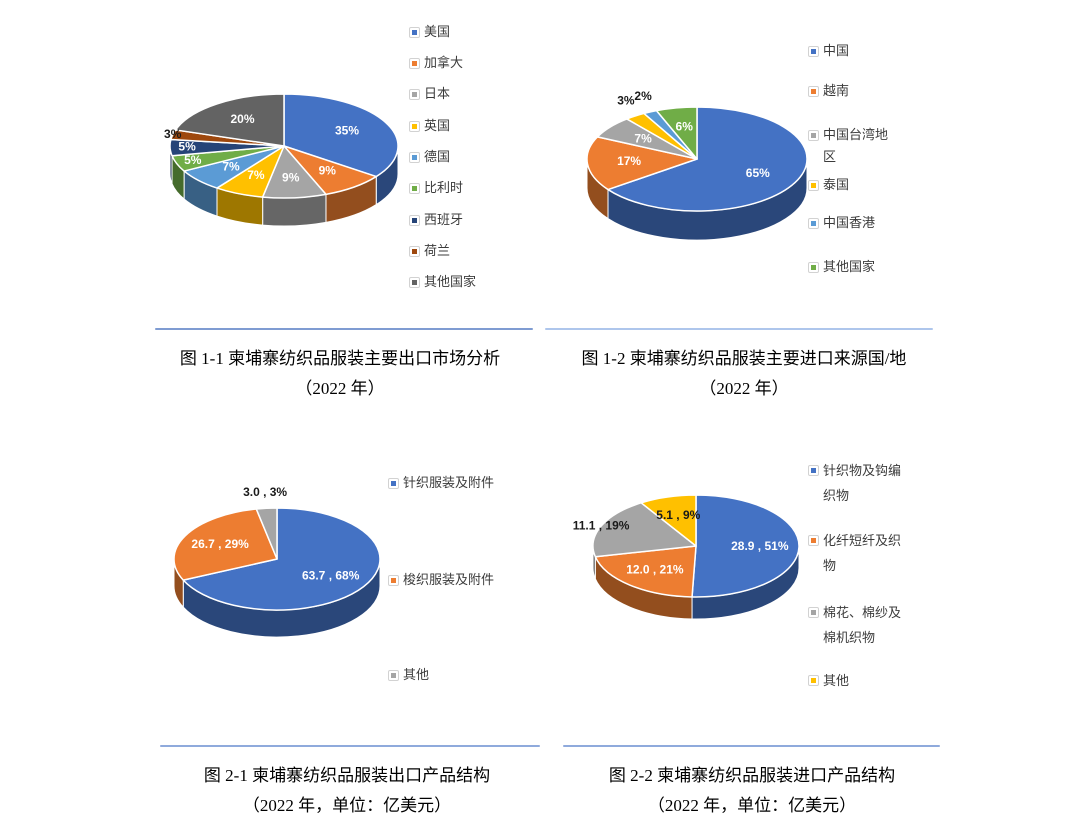 The height and width of the screenshot is (837, 1080). What do you see at coordinates (744, 374) in the screenshot?
I see `figure-caption-2: 图 1-2 柬埔寨纺织品服装主要进口来源国/地 （2022 年）` at bounding box center [744, 374].